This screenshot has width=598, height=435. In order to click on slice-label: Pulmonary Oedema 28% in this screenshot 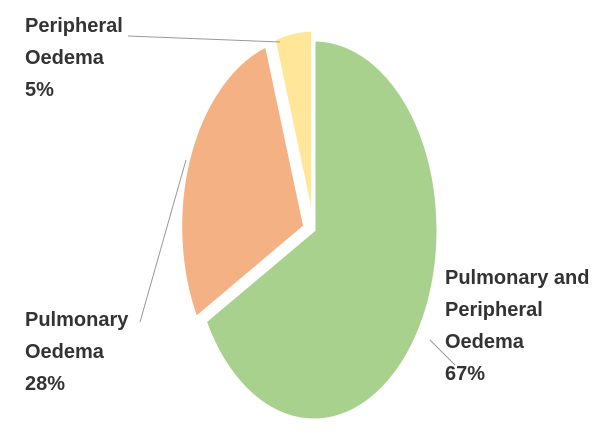, I will do `click(80, 352)`.